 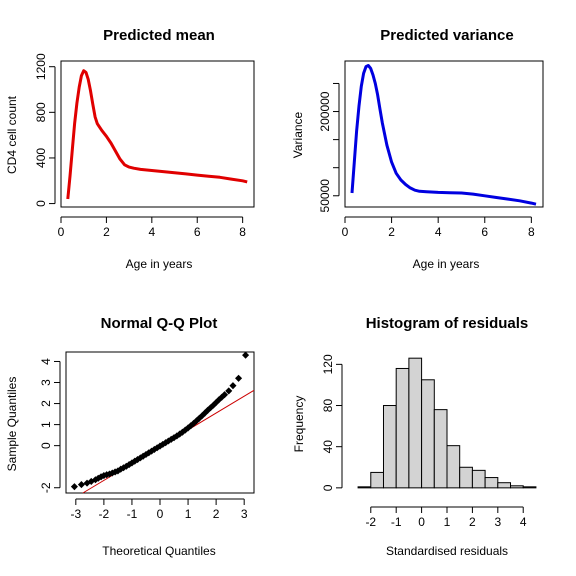 I want to click on mean-x-tick-label: 4, so click(x=151, y=232).